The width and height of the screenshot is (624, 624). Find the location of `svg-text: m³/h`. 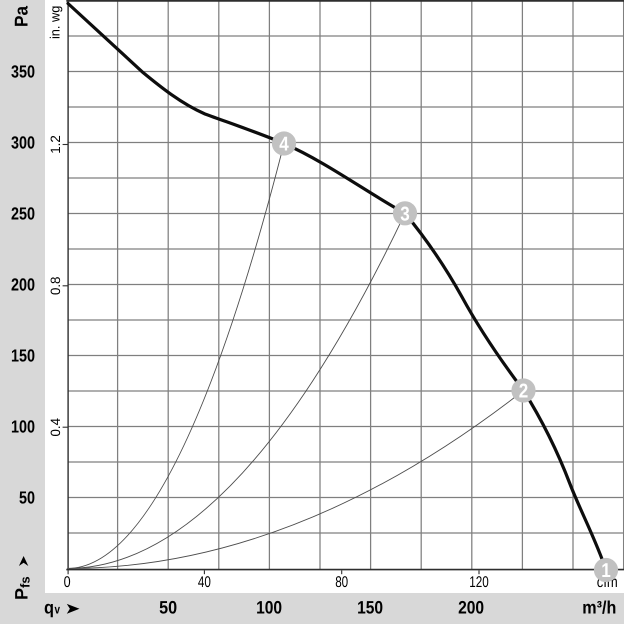

svg-text: m³/h is located at coordinates (599, 608).